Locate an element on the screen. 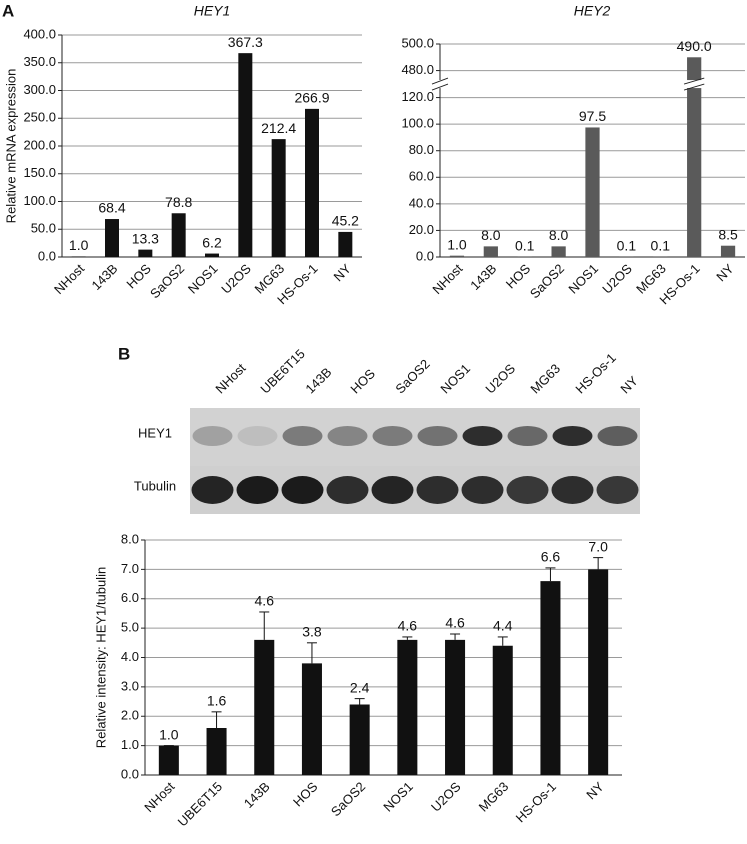 This screenshot has height=844, width=747. x-tick-label: NHost is located at coordinates (159, 797).